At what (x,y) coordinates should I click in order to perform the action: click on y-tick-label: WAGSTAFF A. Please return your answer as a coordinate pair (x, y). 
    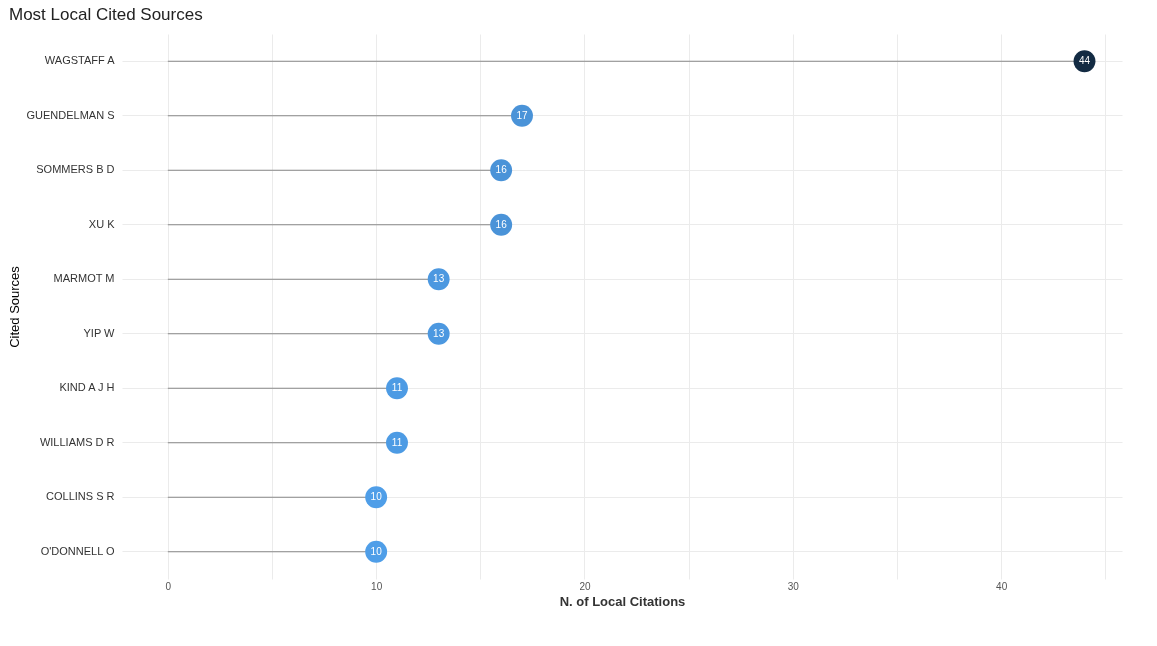
    Looking at the image, I should click on (80, 60).